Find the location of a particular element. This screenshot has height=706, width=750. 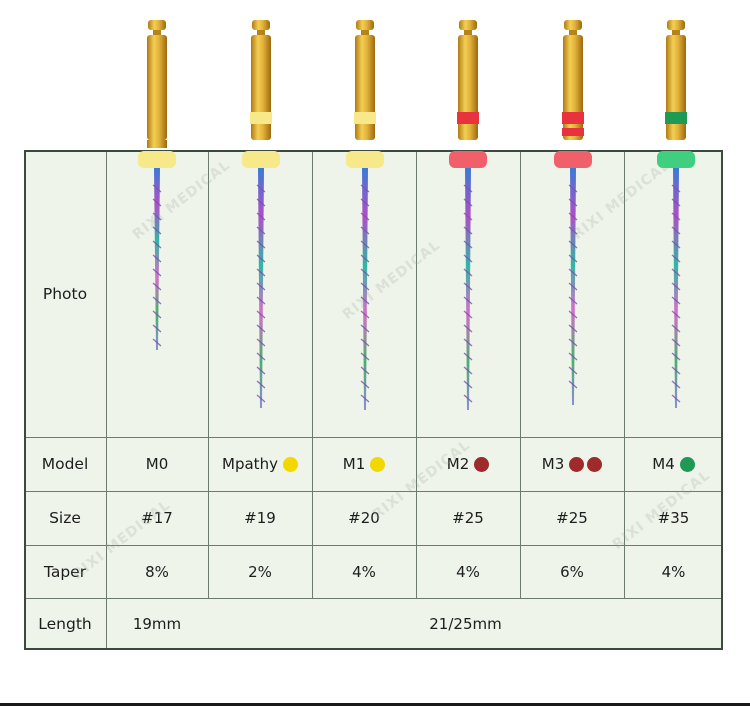

length-cell-m0: 19mm is located at coordinates (157, 624).